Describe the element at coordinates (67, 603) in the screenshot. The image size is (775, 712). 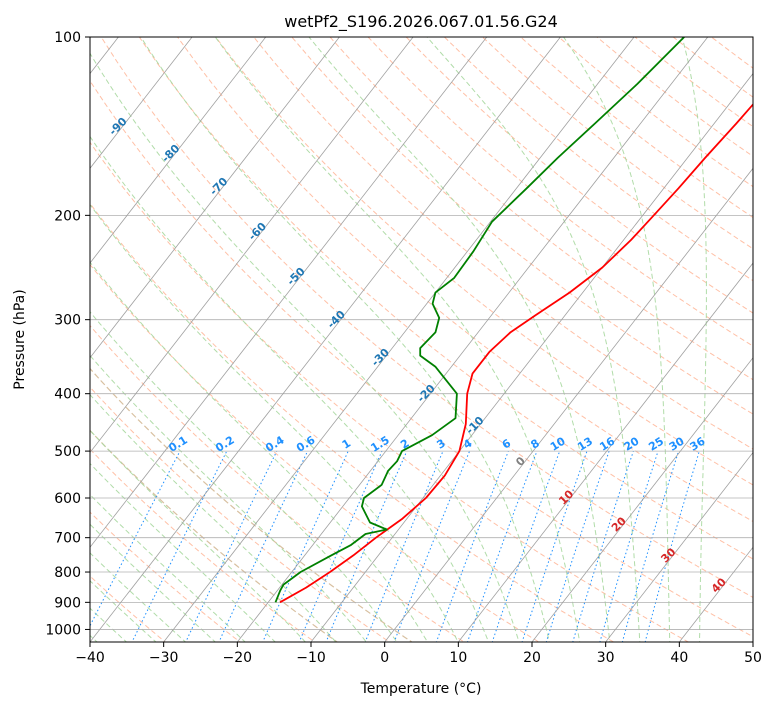
I see `y-tick-label: 900` at that location.